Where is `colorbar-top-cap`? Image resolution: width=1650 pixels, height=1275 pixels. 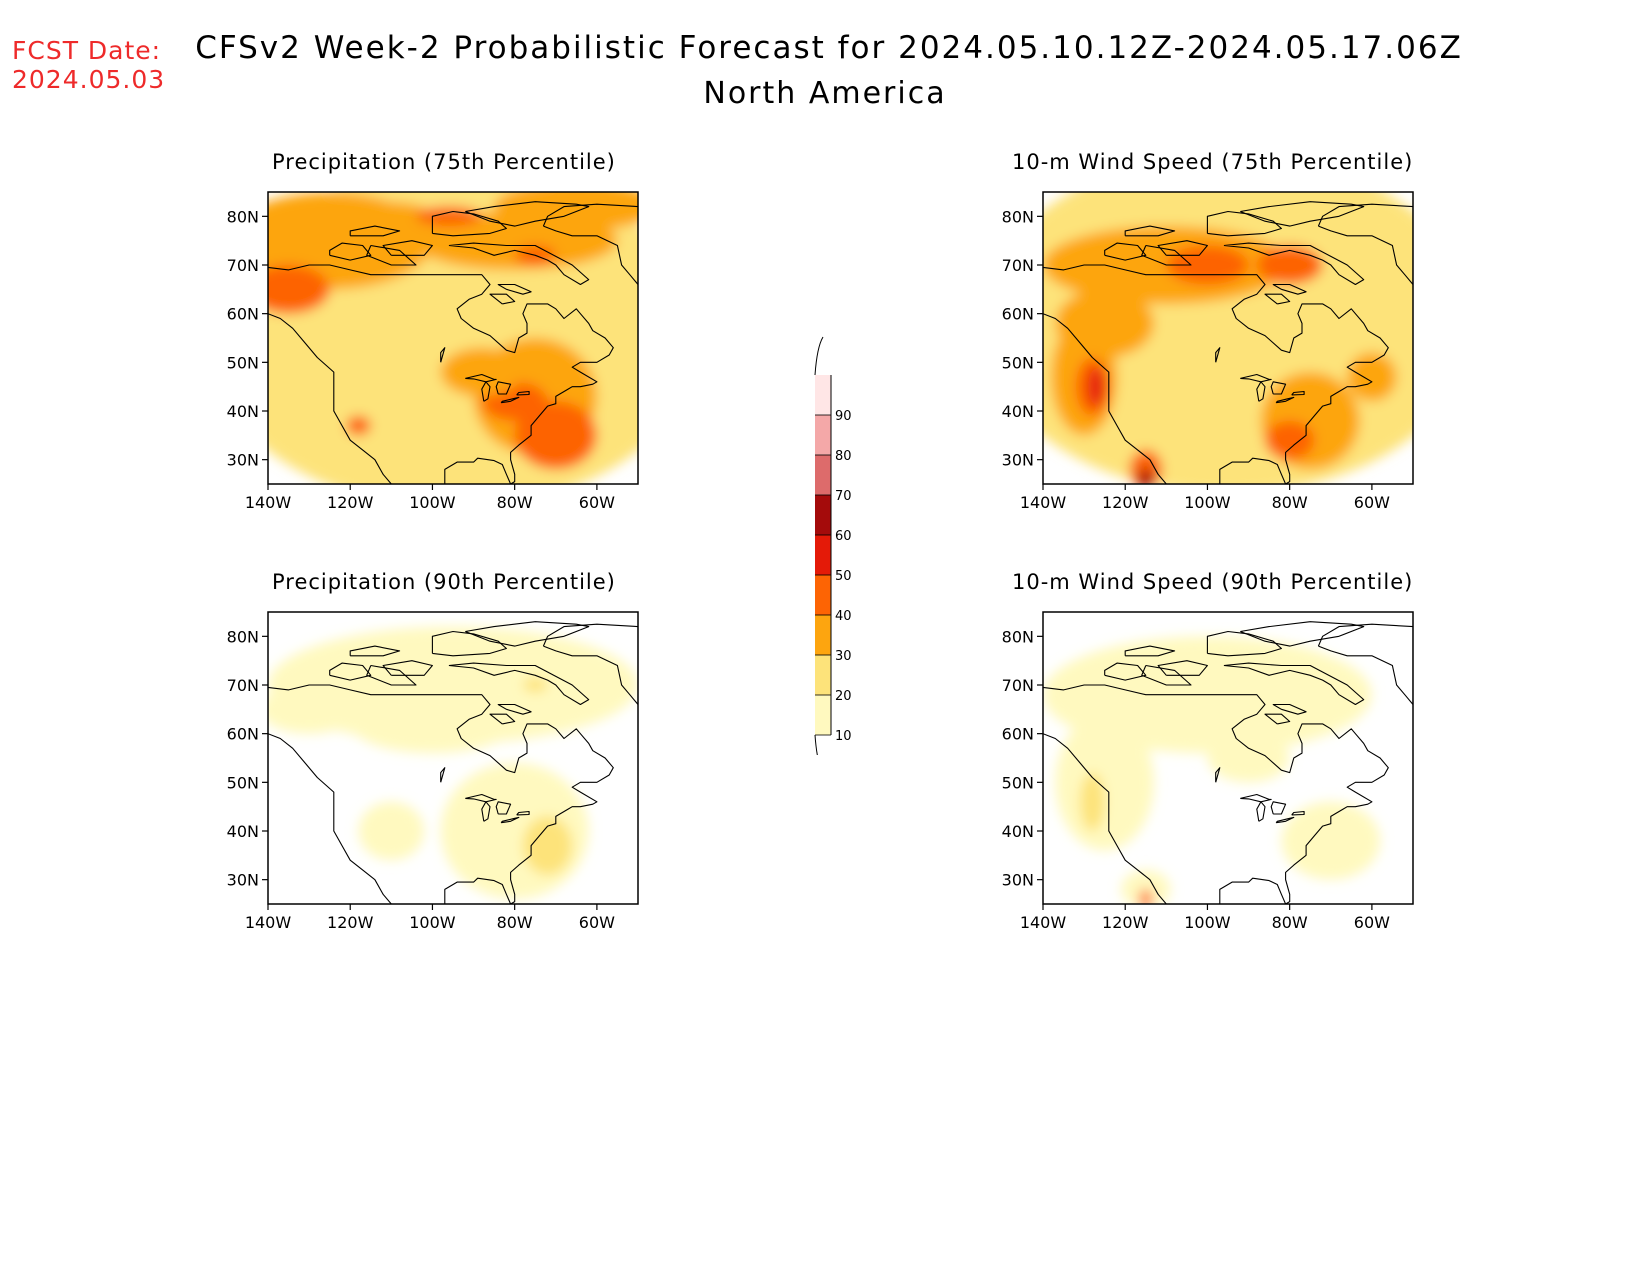
colorbar-top-cap is located at coordinates (819, 356).